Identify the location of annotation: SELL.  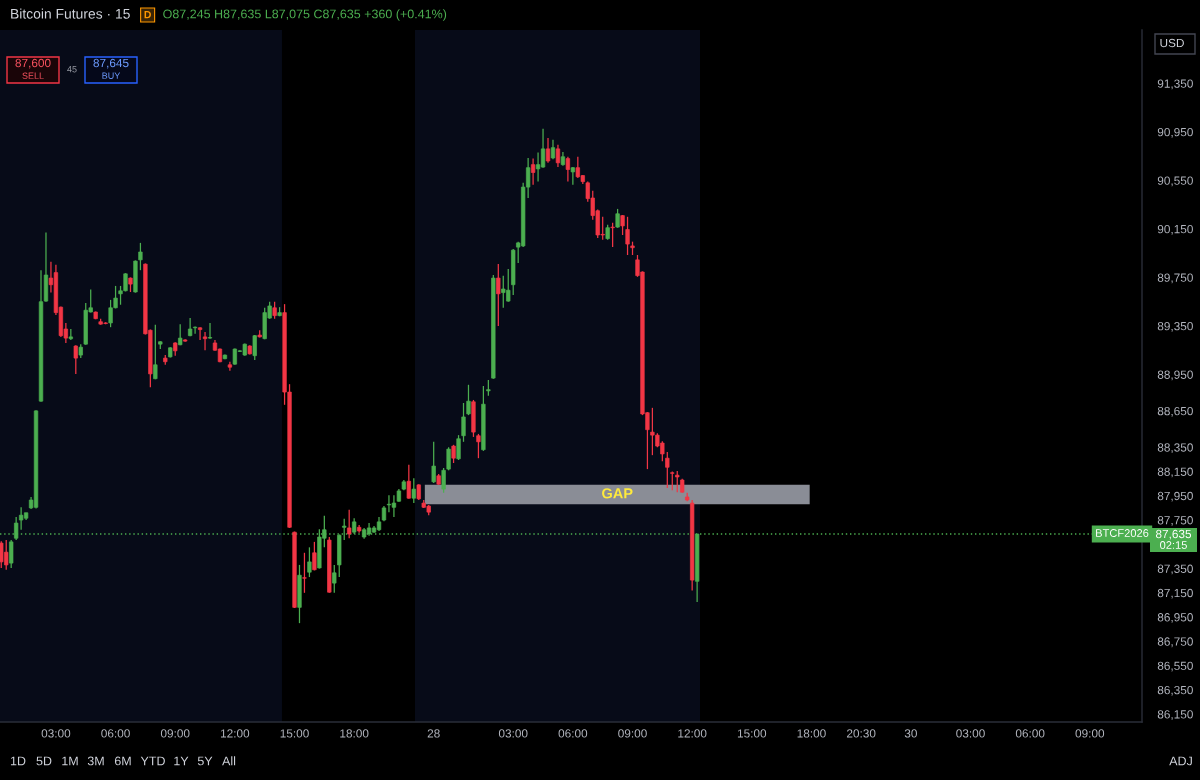
(33, 75).